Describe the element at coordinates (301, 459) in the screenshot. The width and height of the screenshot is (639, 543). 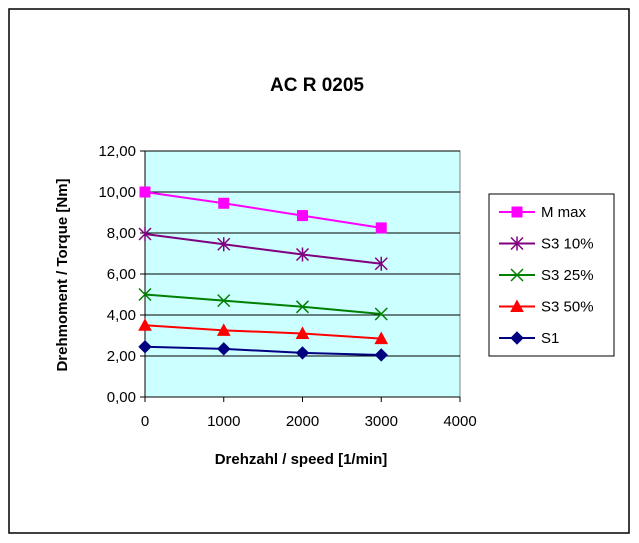
I see `x-axis-label: Drehzahl / speed [1/min]` at that location.